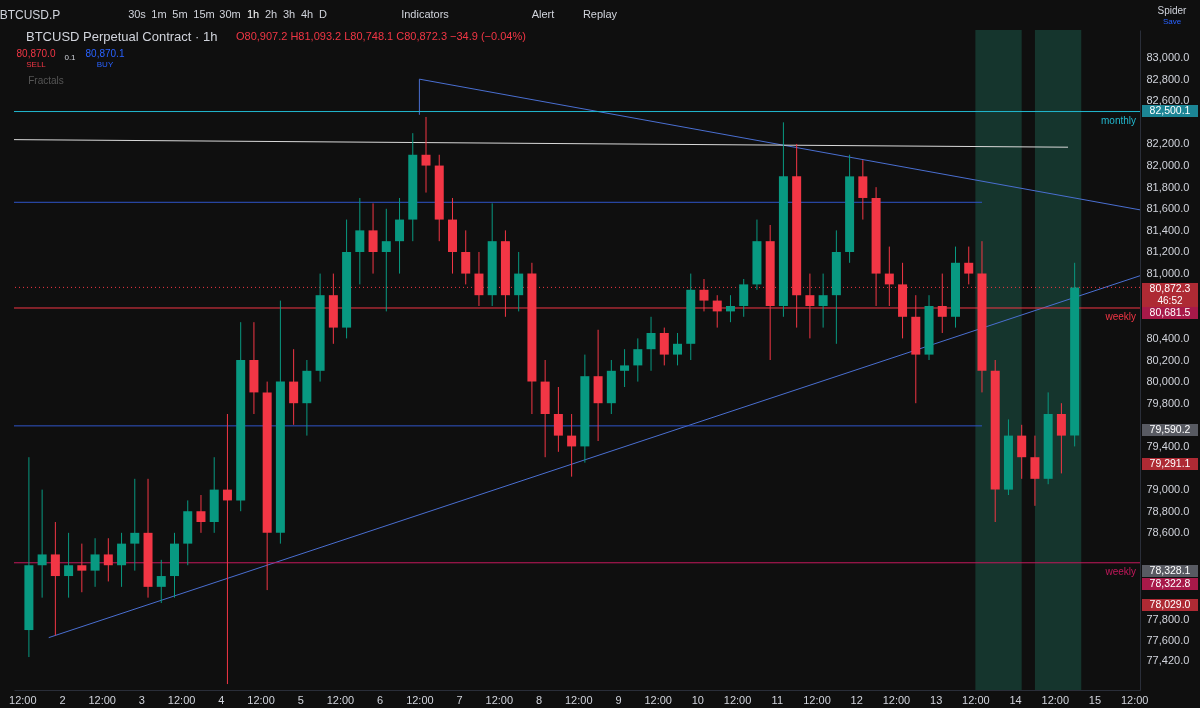 The height and width of the screenshot is (708, 1200). What do you see at coordinates (70, 57) in the screenshot?
I see `annotation: 0.1` at bounding box center [70, 57].